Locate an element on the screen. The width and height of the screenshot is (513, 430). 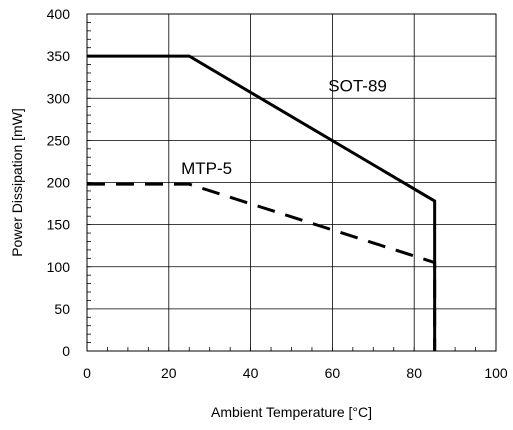
x-tick-label: 60 is located at coordinates (333, 373).